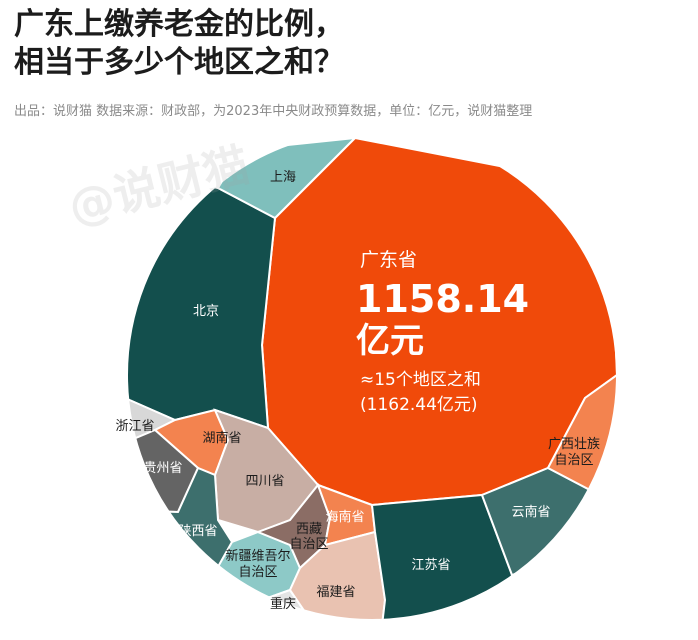 This screenshot has width=698, height=640. Describe the element at coordinates (574, 444) in the screenshot. I see `label-gx-1: 广西壮族` at that location.